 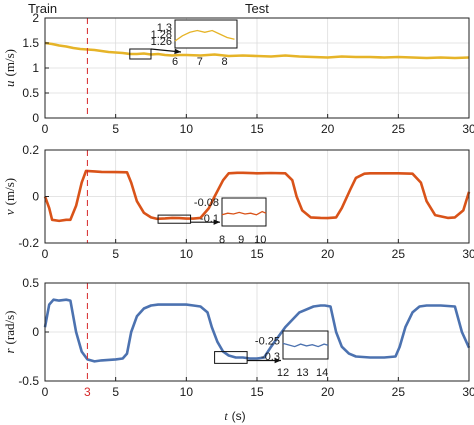 I want to click on u-ytick-label-1: 0.5, so click(x=30, y=93).